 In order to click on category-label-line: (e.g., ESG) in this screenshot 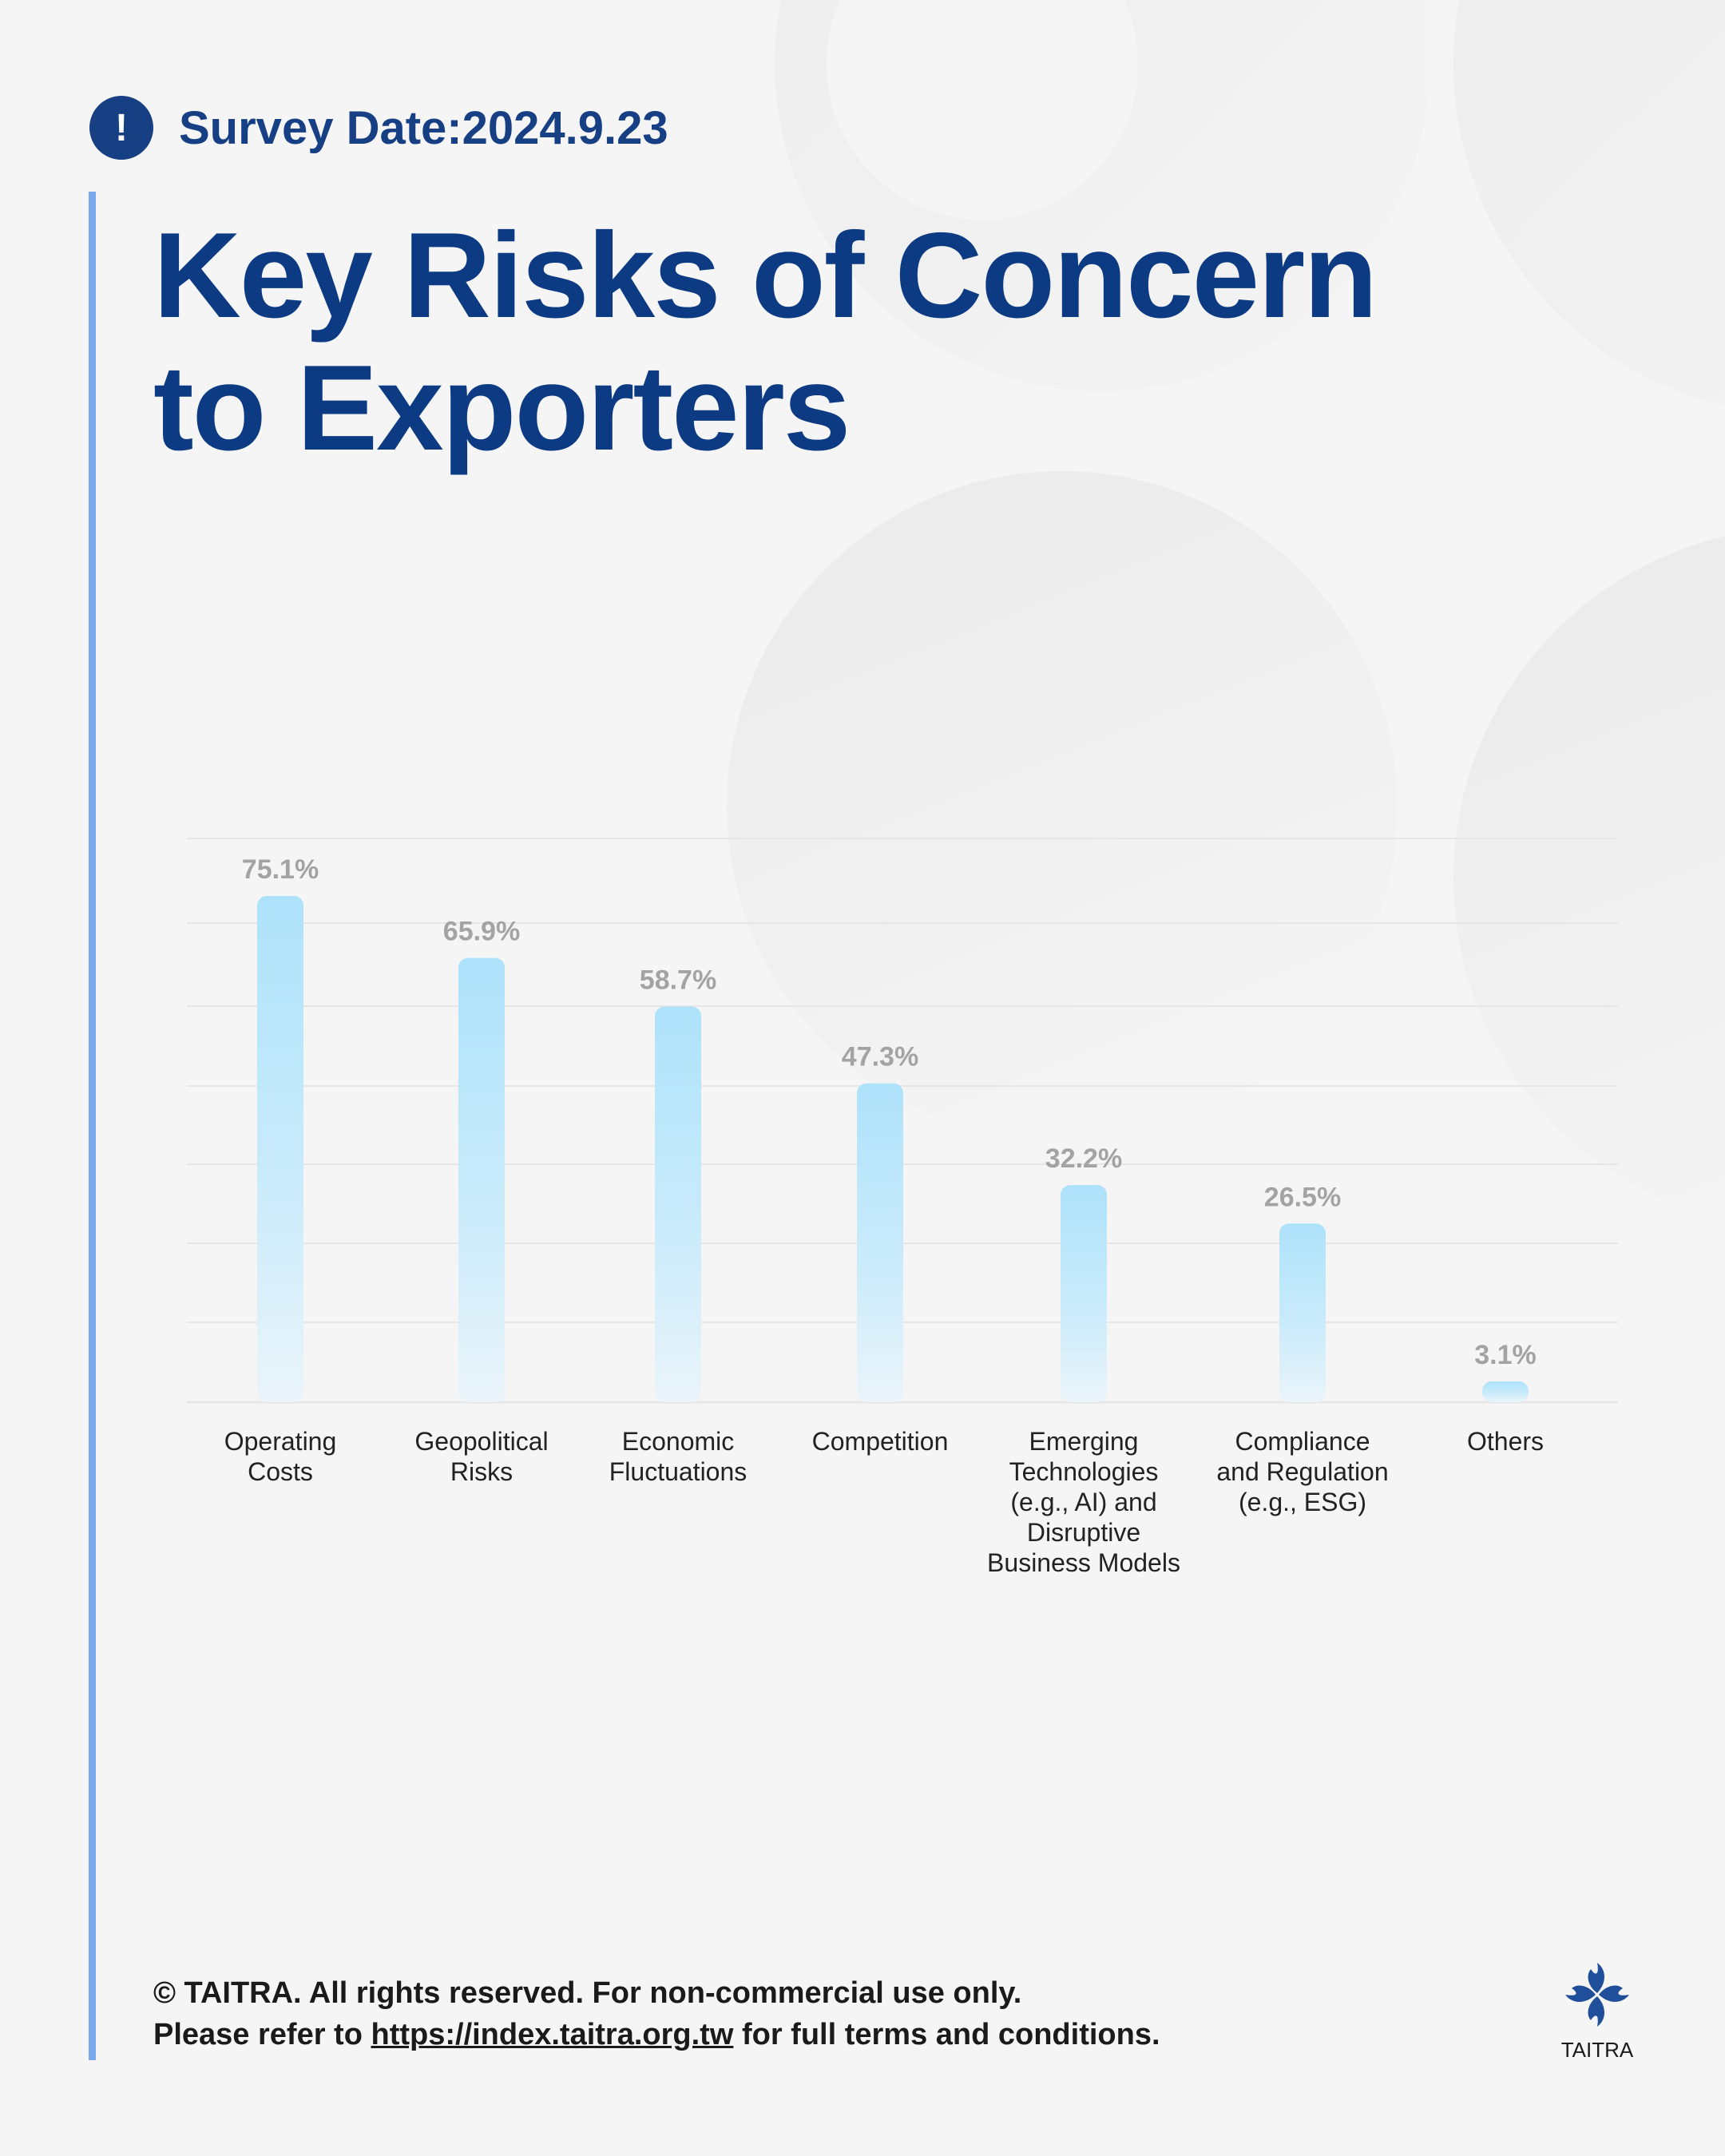, I will do `click(1303, 1502)`.